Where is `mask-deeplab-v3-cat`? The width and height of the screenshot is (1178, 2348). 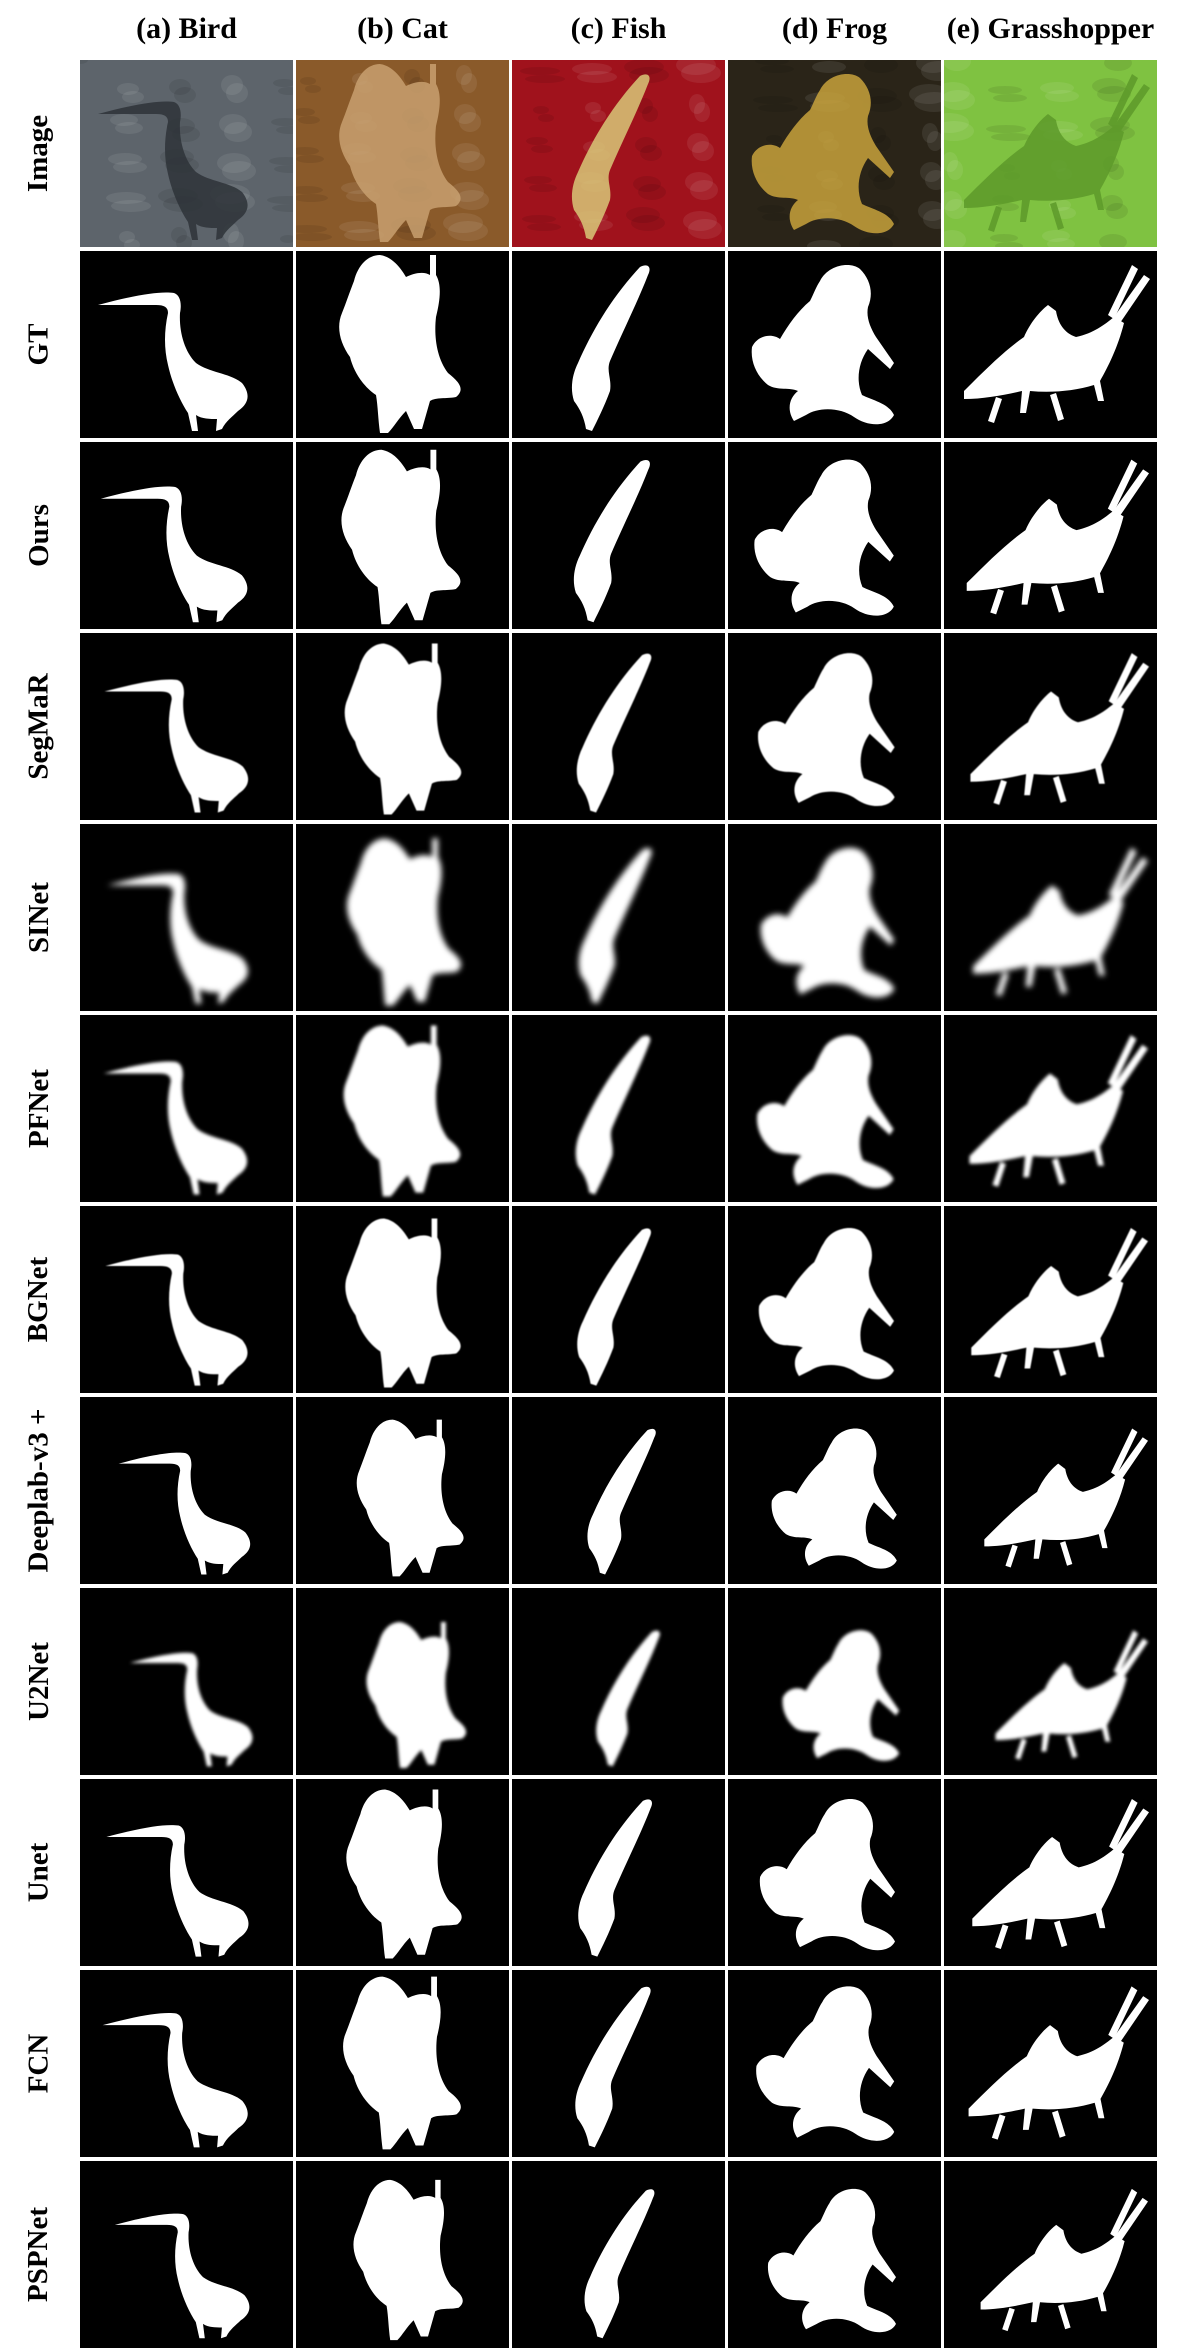 mask-deeplab-v3-cat is located at coordinates (402, 1490).